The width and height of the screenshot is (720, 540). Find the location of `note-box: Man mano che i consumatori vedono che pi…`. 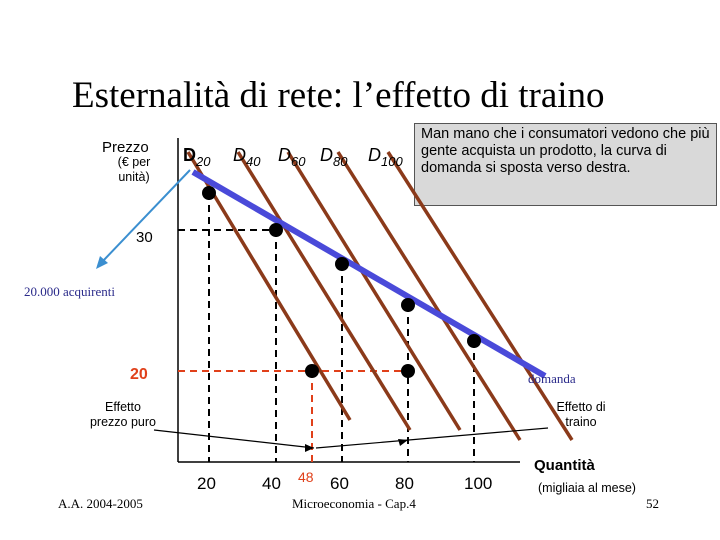

note-box: Man mano che i consumatori vedono che pi… is located at coordinates (565, 164).